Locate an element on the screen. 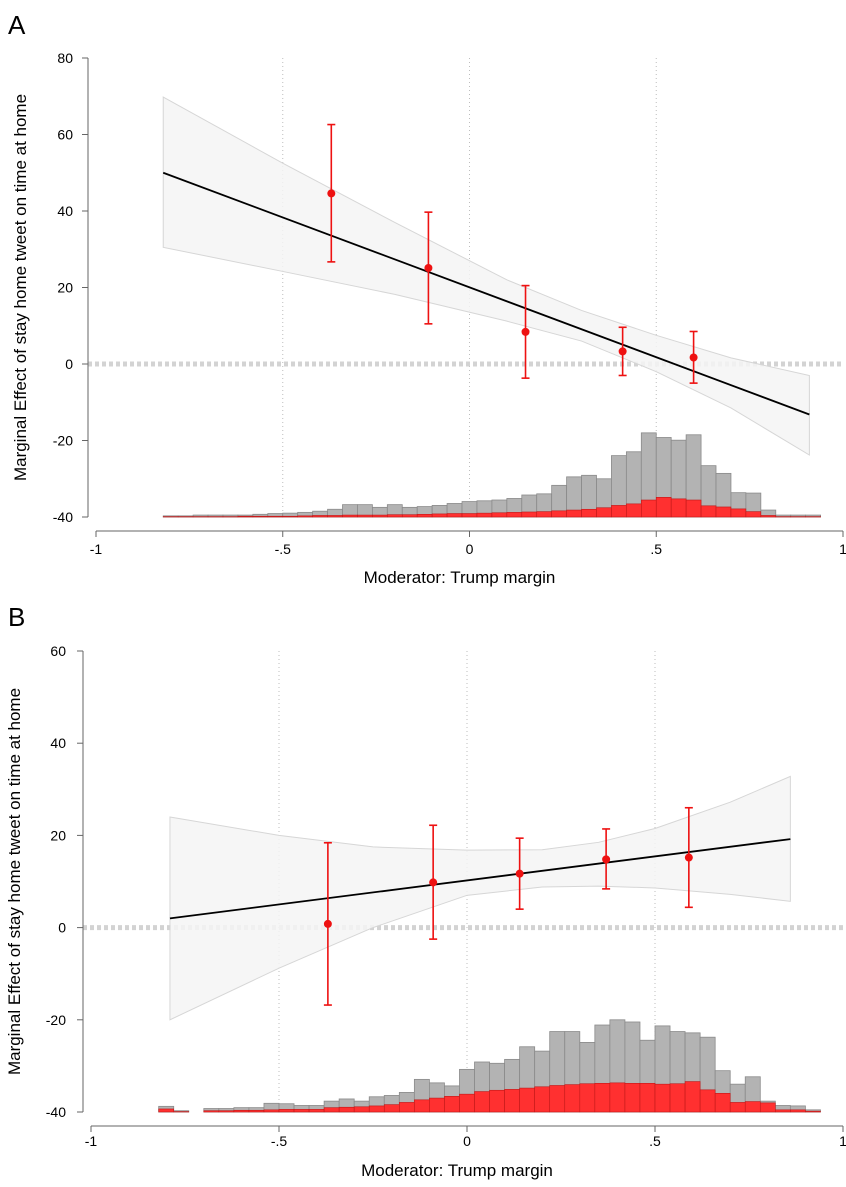 This screenshot has height=1187, width=846. histogram is located at coordinates (489, 1066).